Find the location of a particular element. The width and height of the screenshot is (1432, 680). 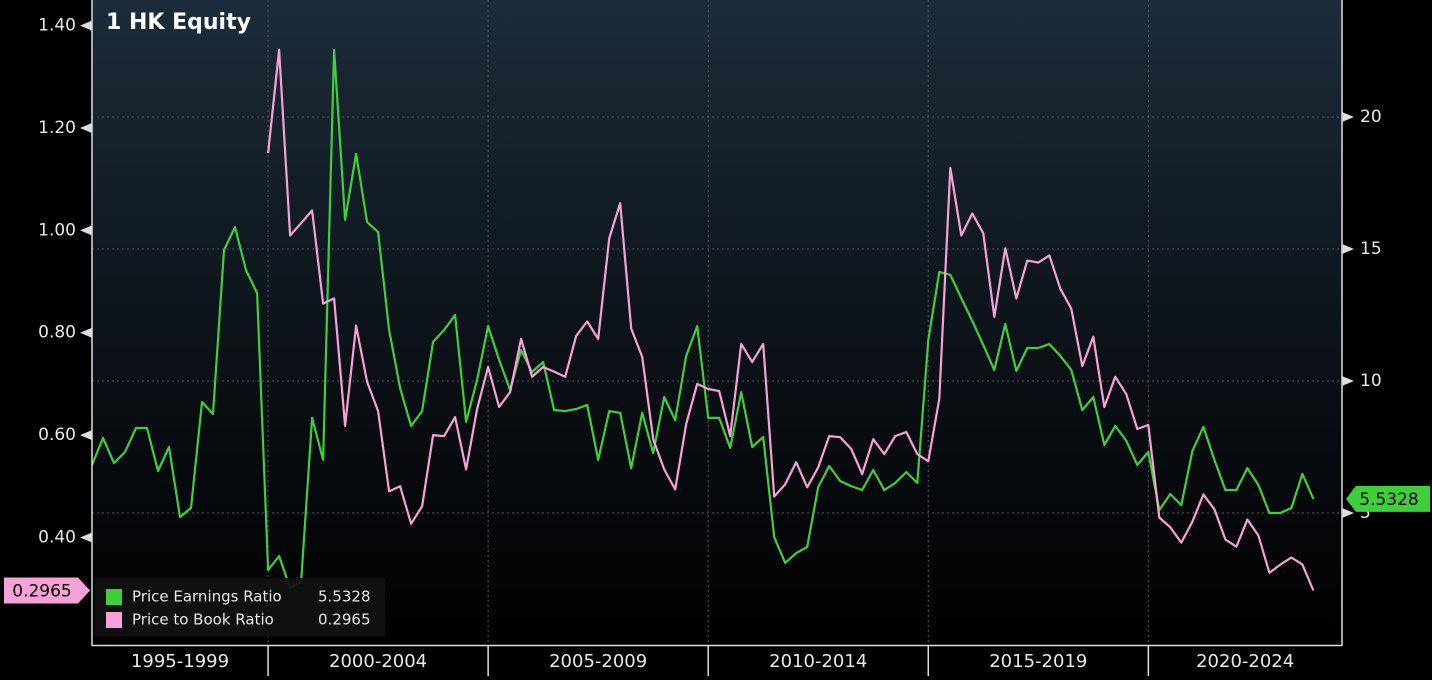

y2-tick-label: 20 is located at coordinates (1371, 117).